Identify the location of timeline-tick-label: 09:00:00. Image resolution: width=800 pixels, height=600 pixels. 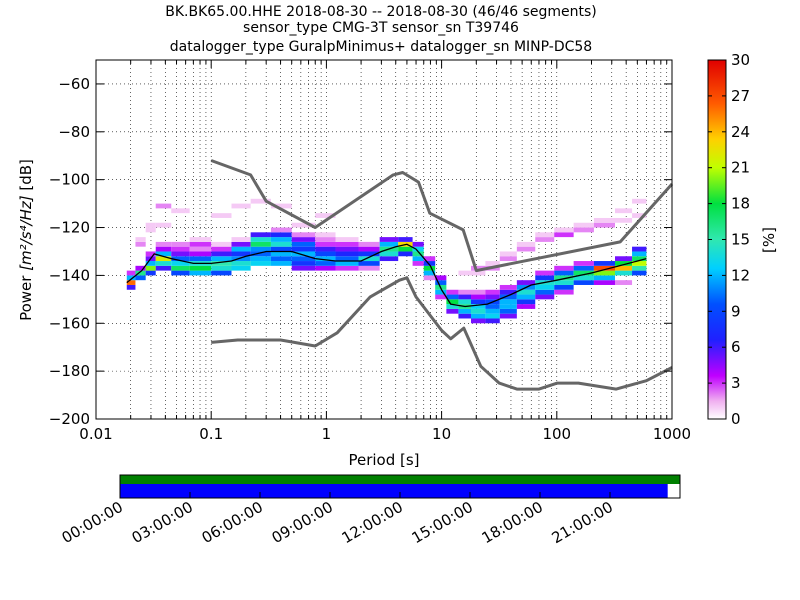
(302, 522).